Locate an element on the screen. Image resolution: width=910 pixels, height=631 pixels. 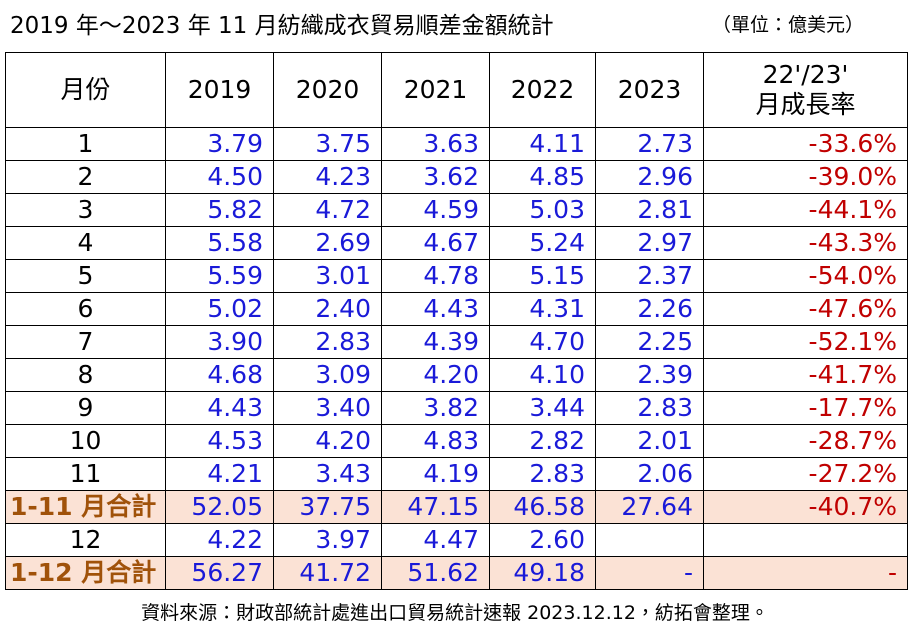
table-cell: 2.60 is located at coordinates (542, 540).